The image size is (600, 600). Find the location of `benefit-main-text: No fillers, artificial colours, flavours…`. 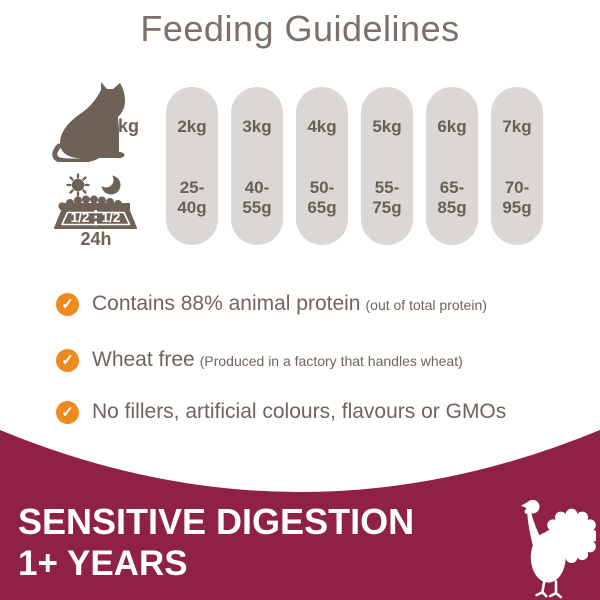

benefit-main-text: No fillers, artificial colours, flavours… is located at coordinates (299, 411).